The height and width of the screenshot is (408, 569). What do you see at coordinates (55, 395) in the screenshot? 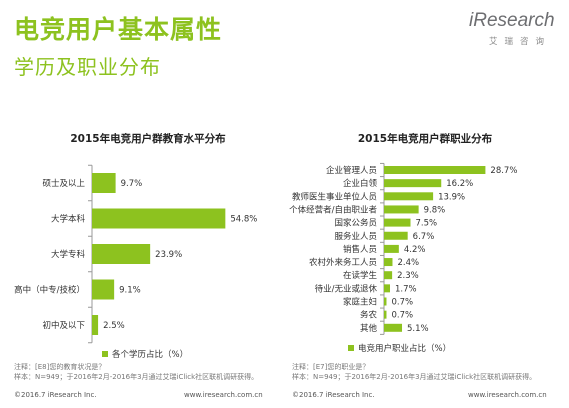
I see `left-footer-copyright: ©2016.7 iResearch Inc.` at bounding box center [55, 395].